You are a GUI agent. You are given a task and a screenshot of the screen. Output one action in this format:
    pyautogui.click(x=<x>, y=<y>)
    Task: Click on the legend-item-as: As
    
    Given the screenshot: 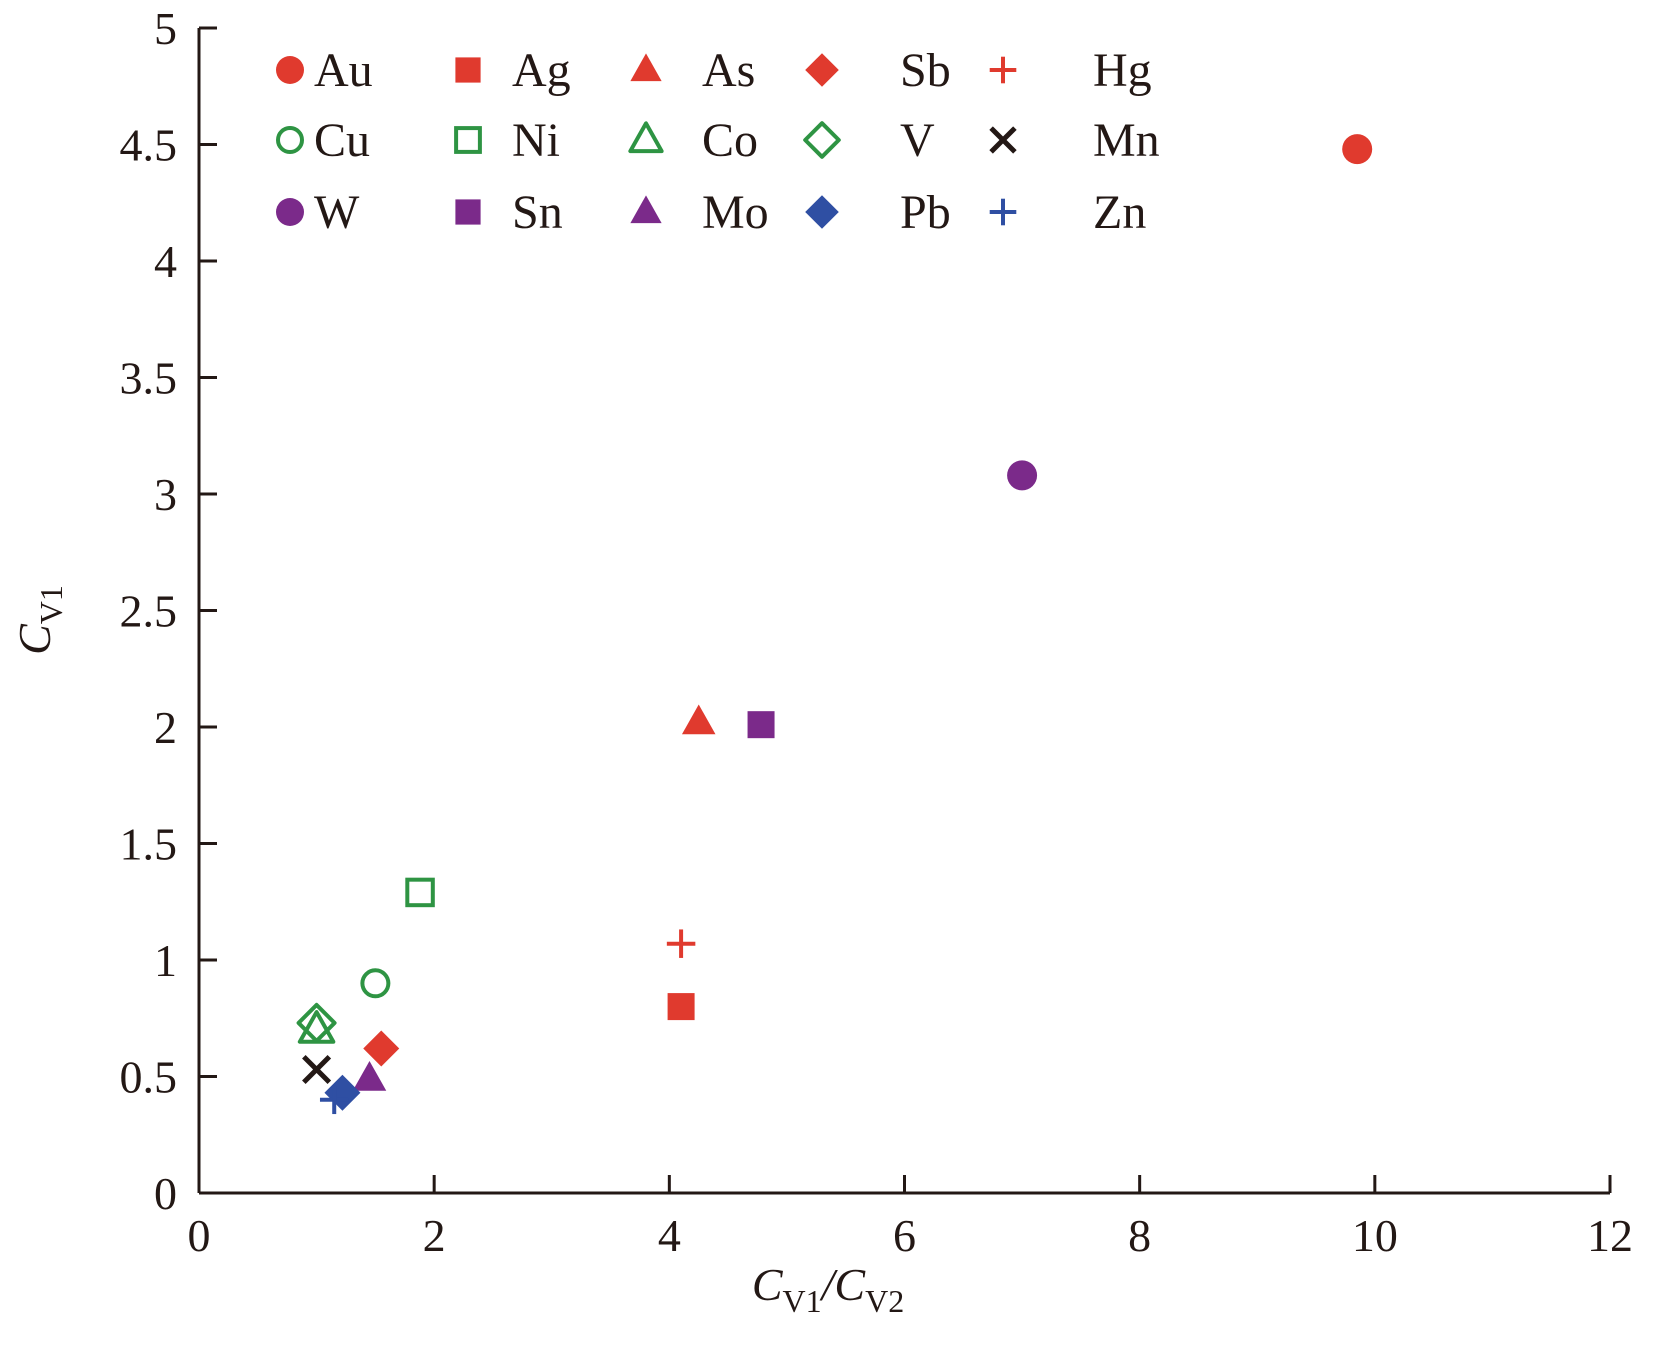 What is the action you would take?
    pyautogui.click(x=692, y=70)
    